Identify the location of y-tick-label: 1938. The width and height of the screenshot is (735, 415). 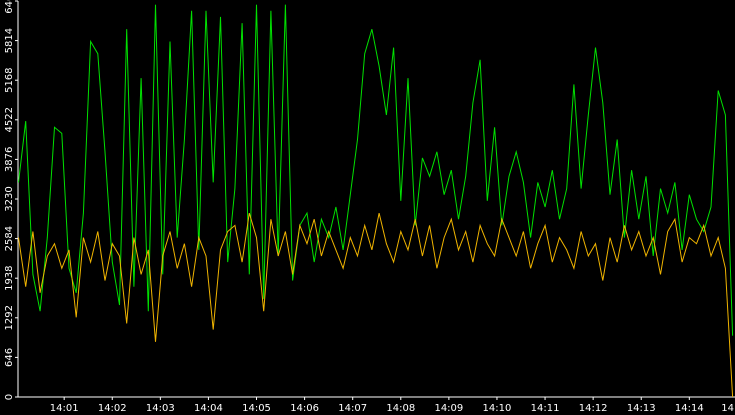
(9, 277).